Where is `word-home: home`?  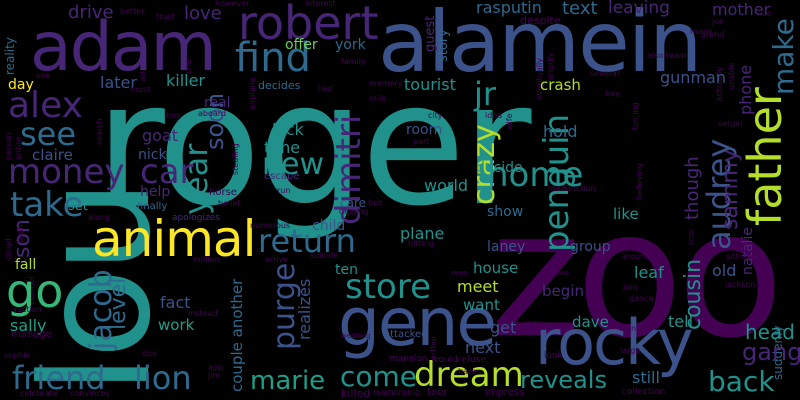 word-home: home is located at coordinates (535, 175).